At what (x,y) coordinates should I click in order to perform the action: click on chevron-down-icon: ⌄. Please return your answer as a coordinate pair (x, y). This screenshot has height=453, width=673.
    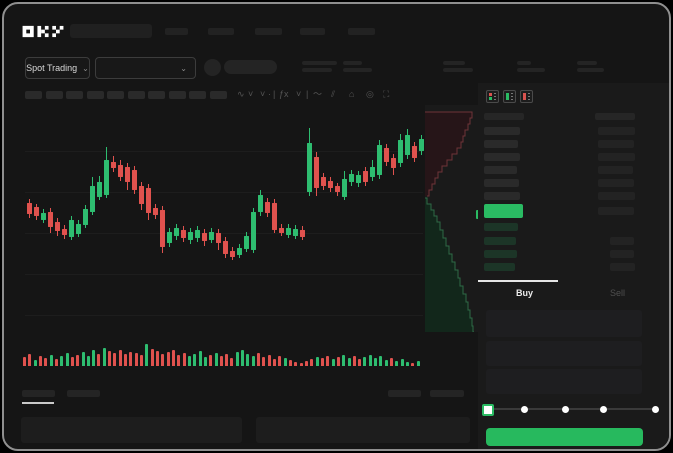
    Looking at the image, I should click on (183, 68).